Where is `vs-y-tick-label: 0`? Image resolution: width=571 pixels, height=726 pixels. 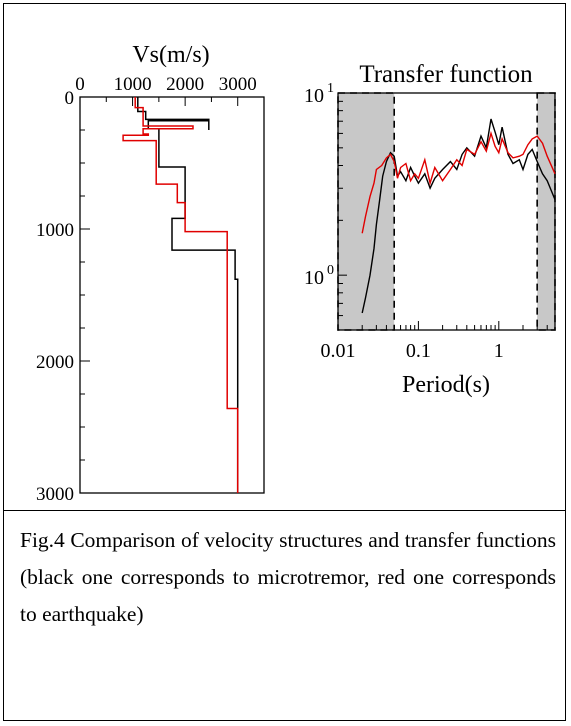 vs-y-tick-label: 0 is located at coordinates (70, 98).